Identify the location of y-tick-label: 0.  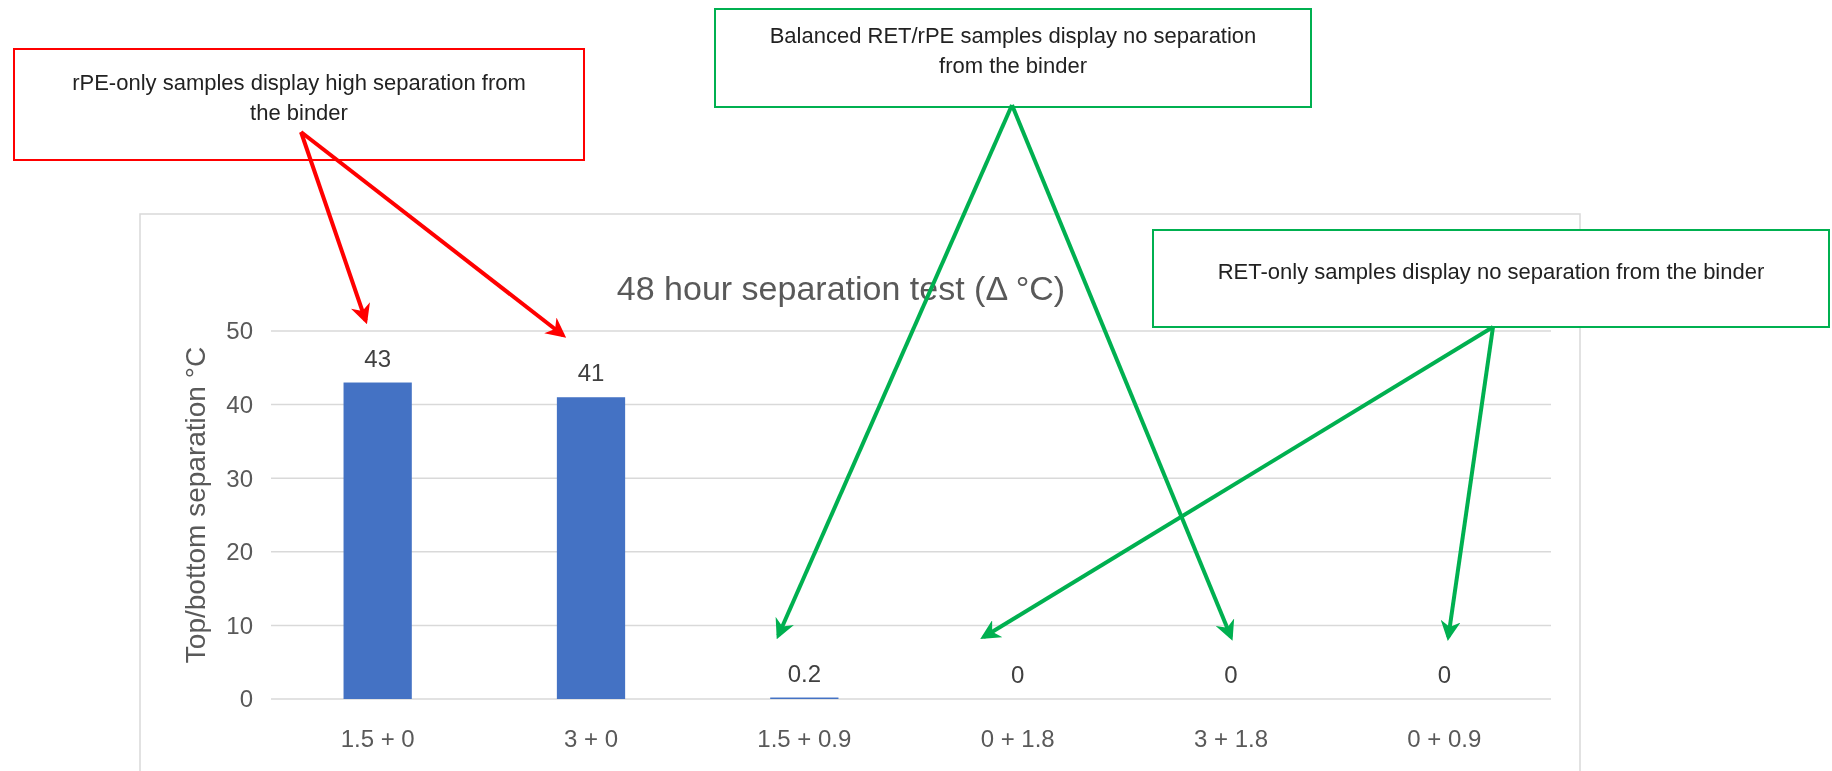
(246, 699).